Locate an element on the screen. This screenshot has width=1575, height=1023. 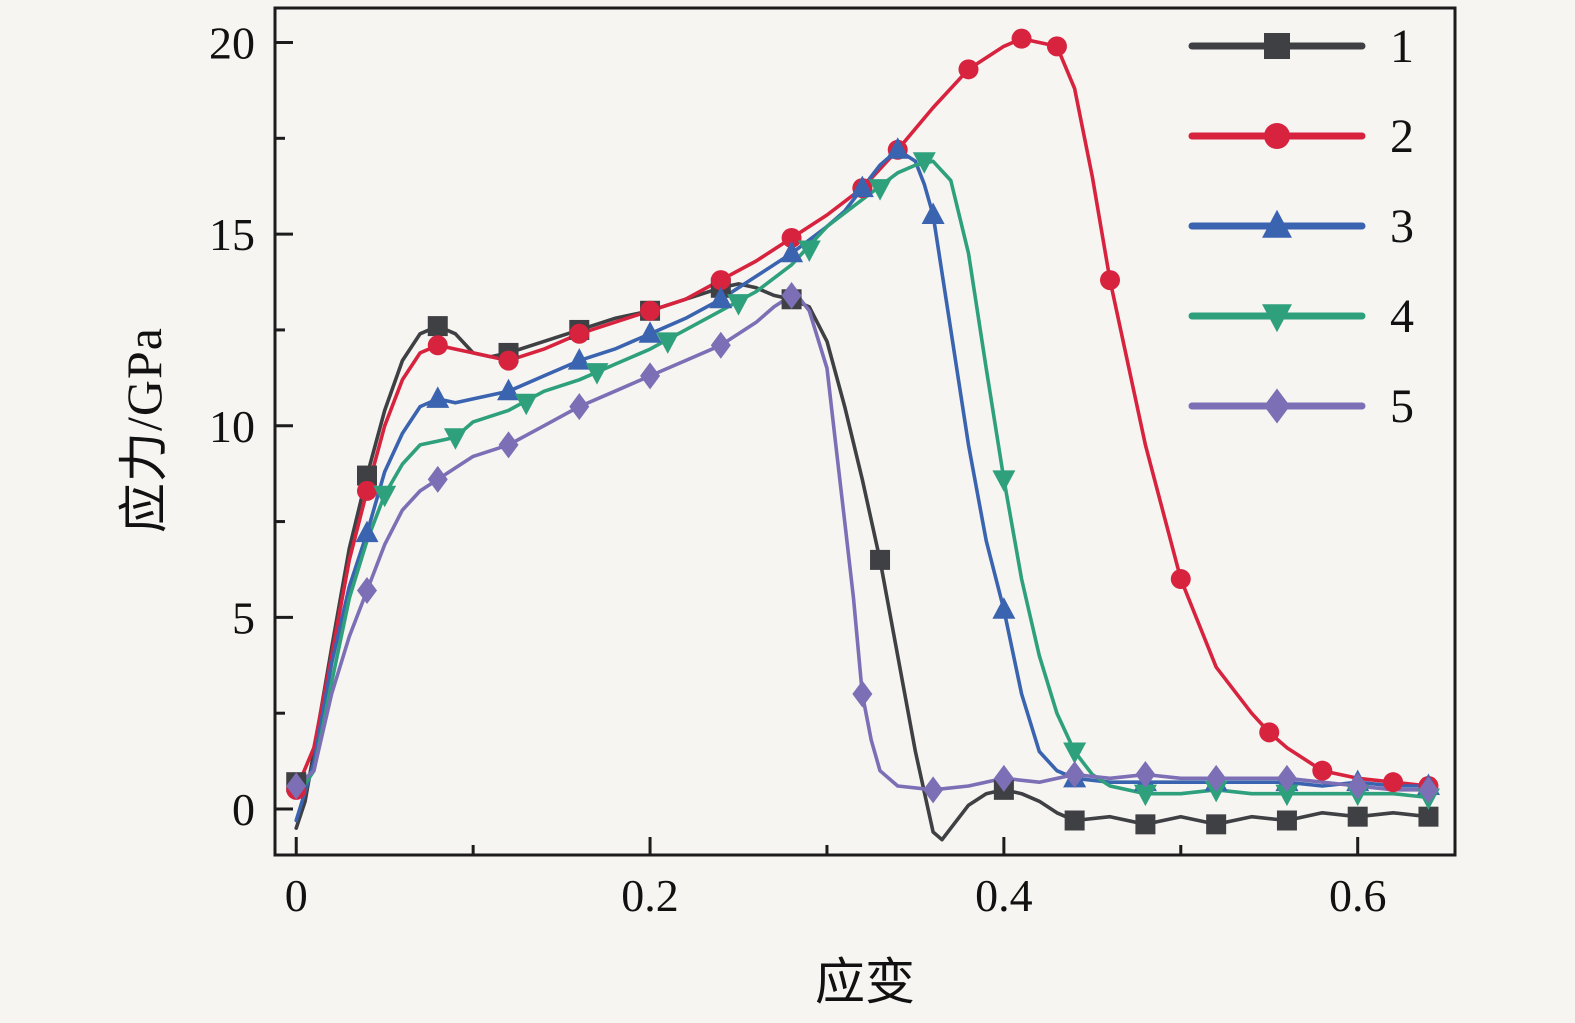
y-tick-label: 5 is located at coordinates (243, 617).